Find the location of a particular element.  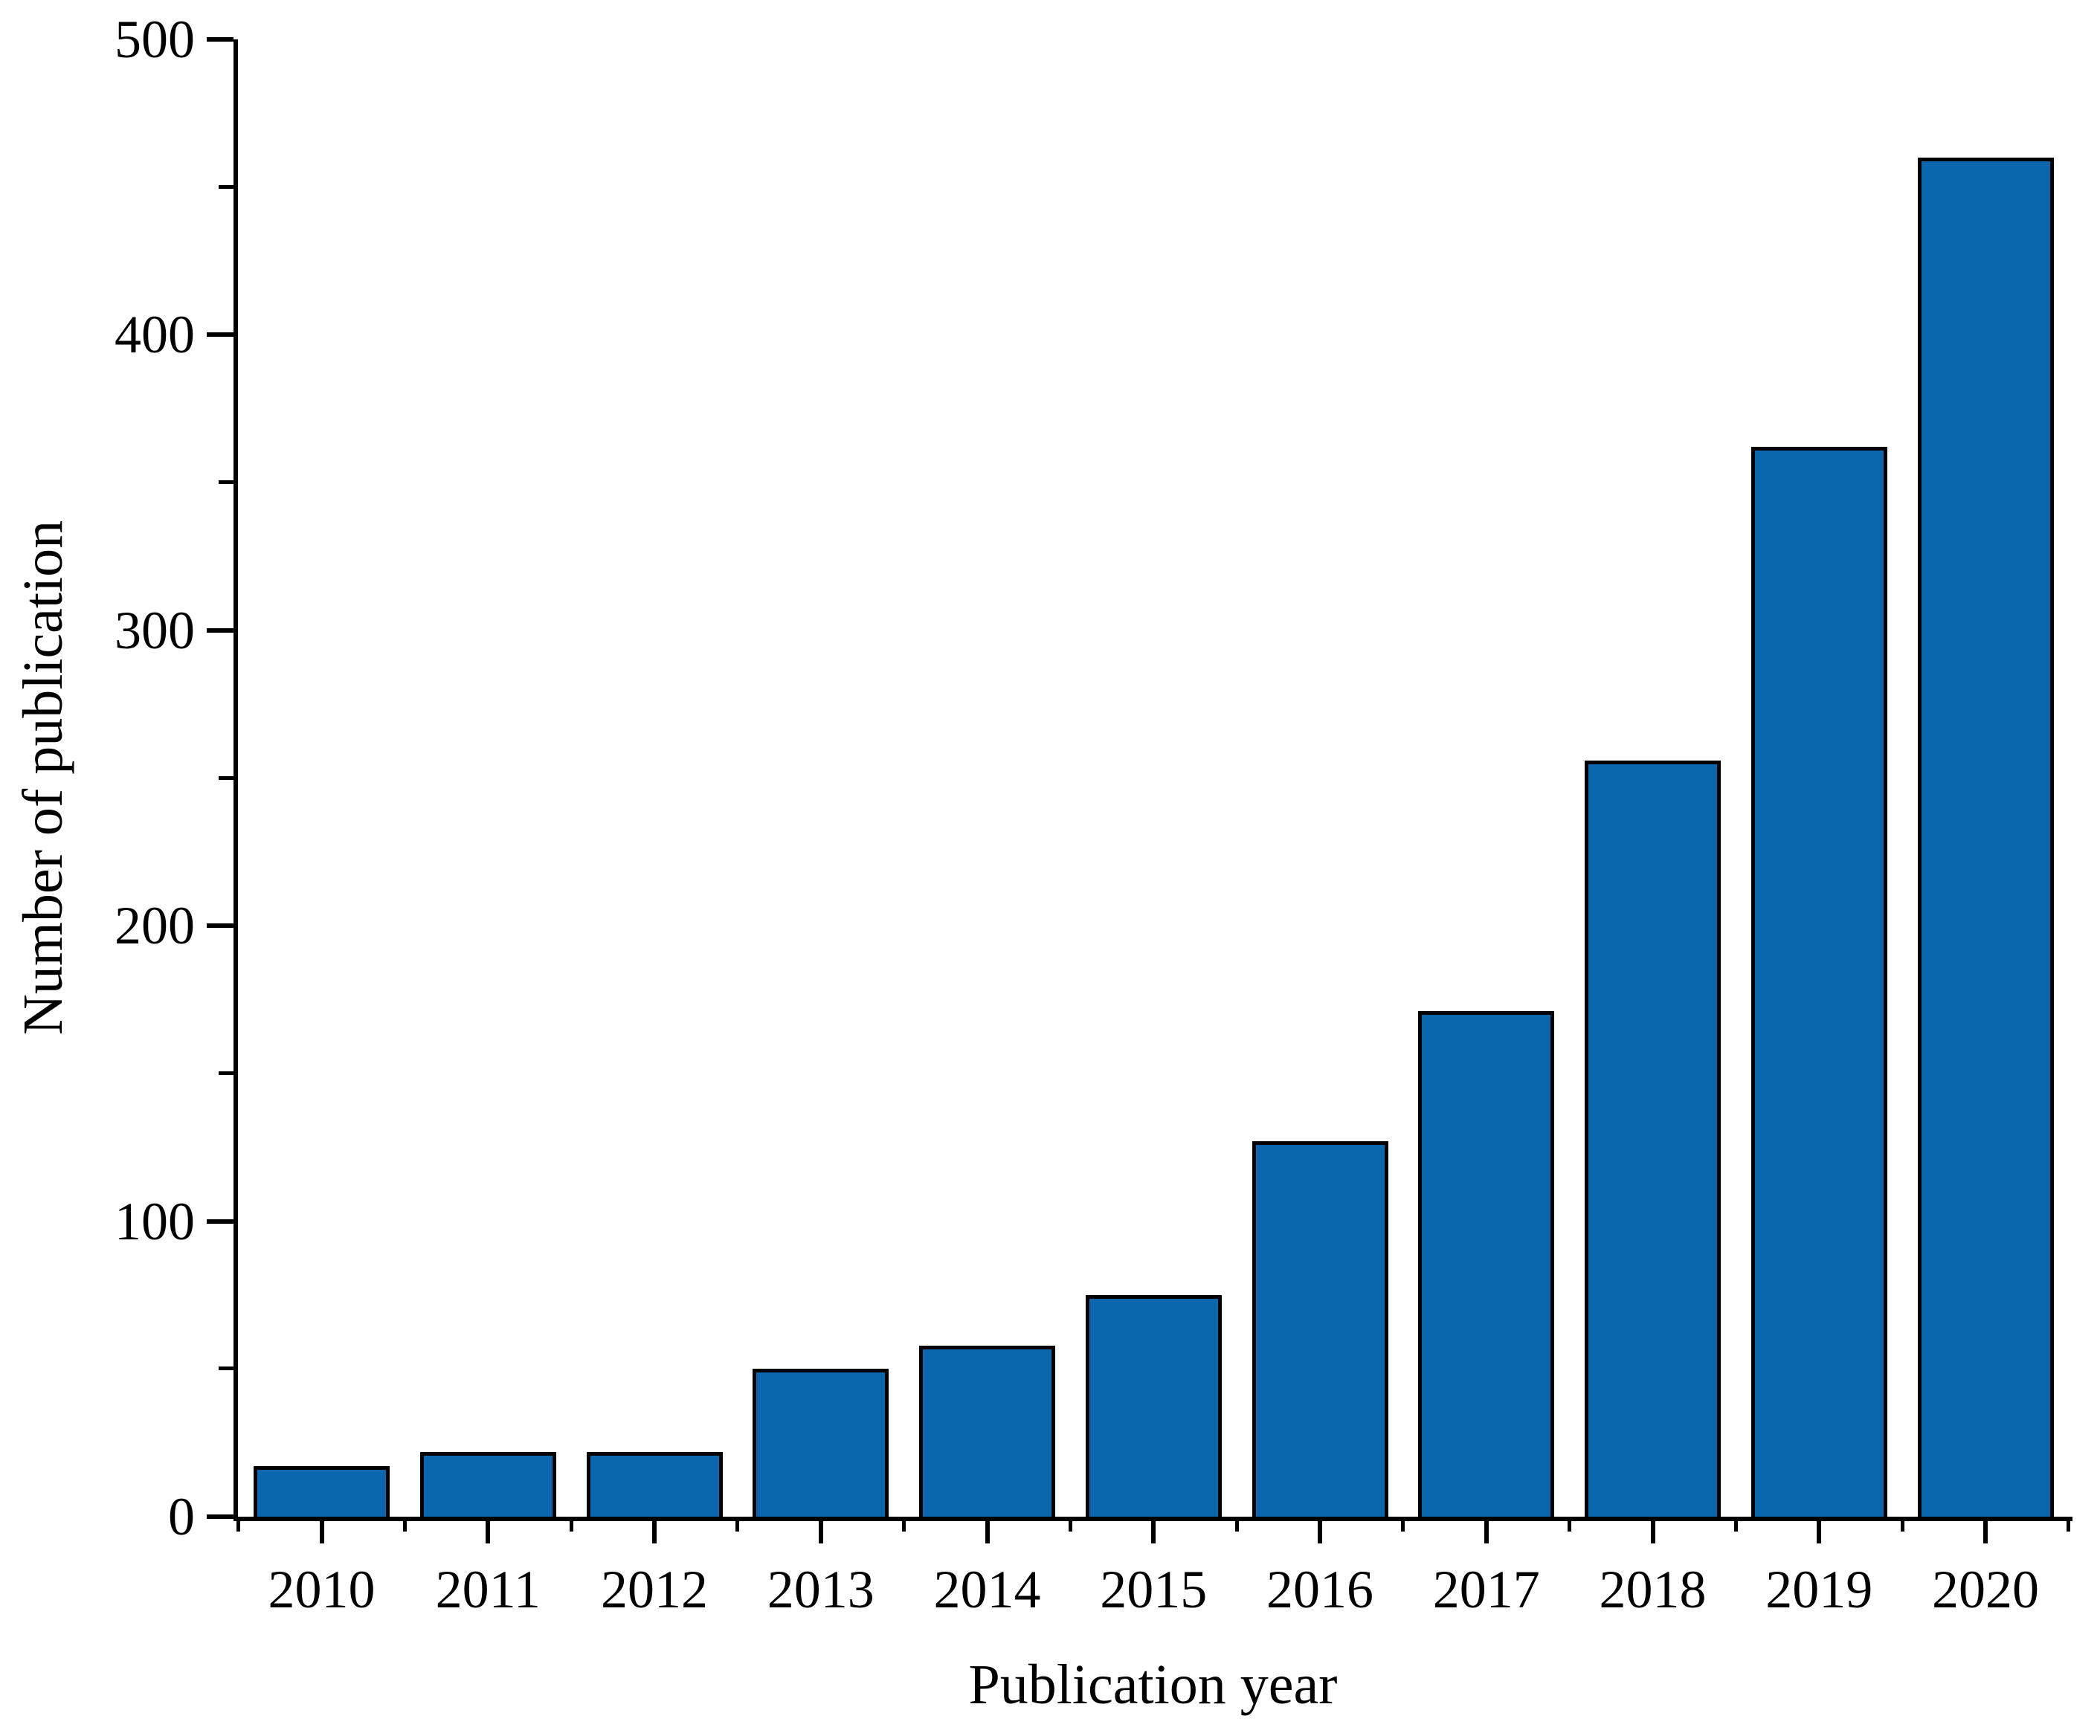

x-major-tick-2019 is located at coordinates (1819, 1530).